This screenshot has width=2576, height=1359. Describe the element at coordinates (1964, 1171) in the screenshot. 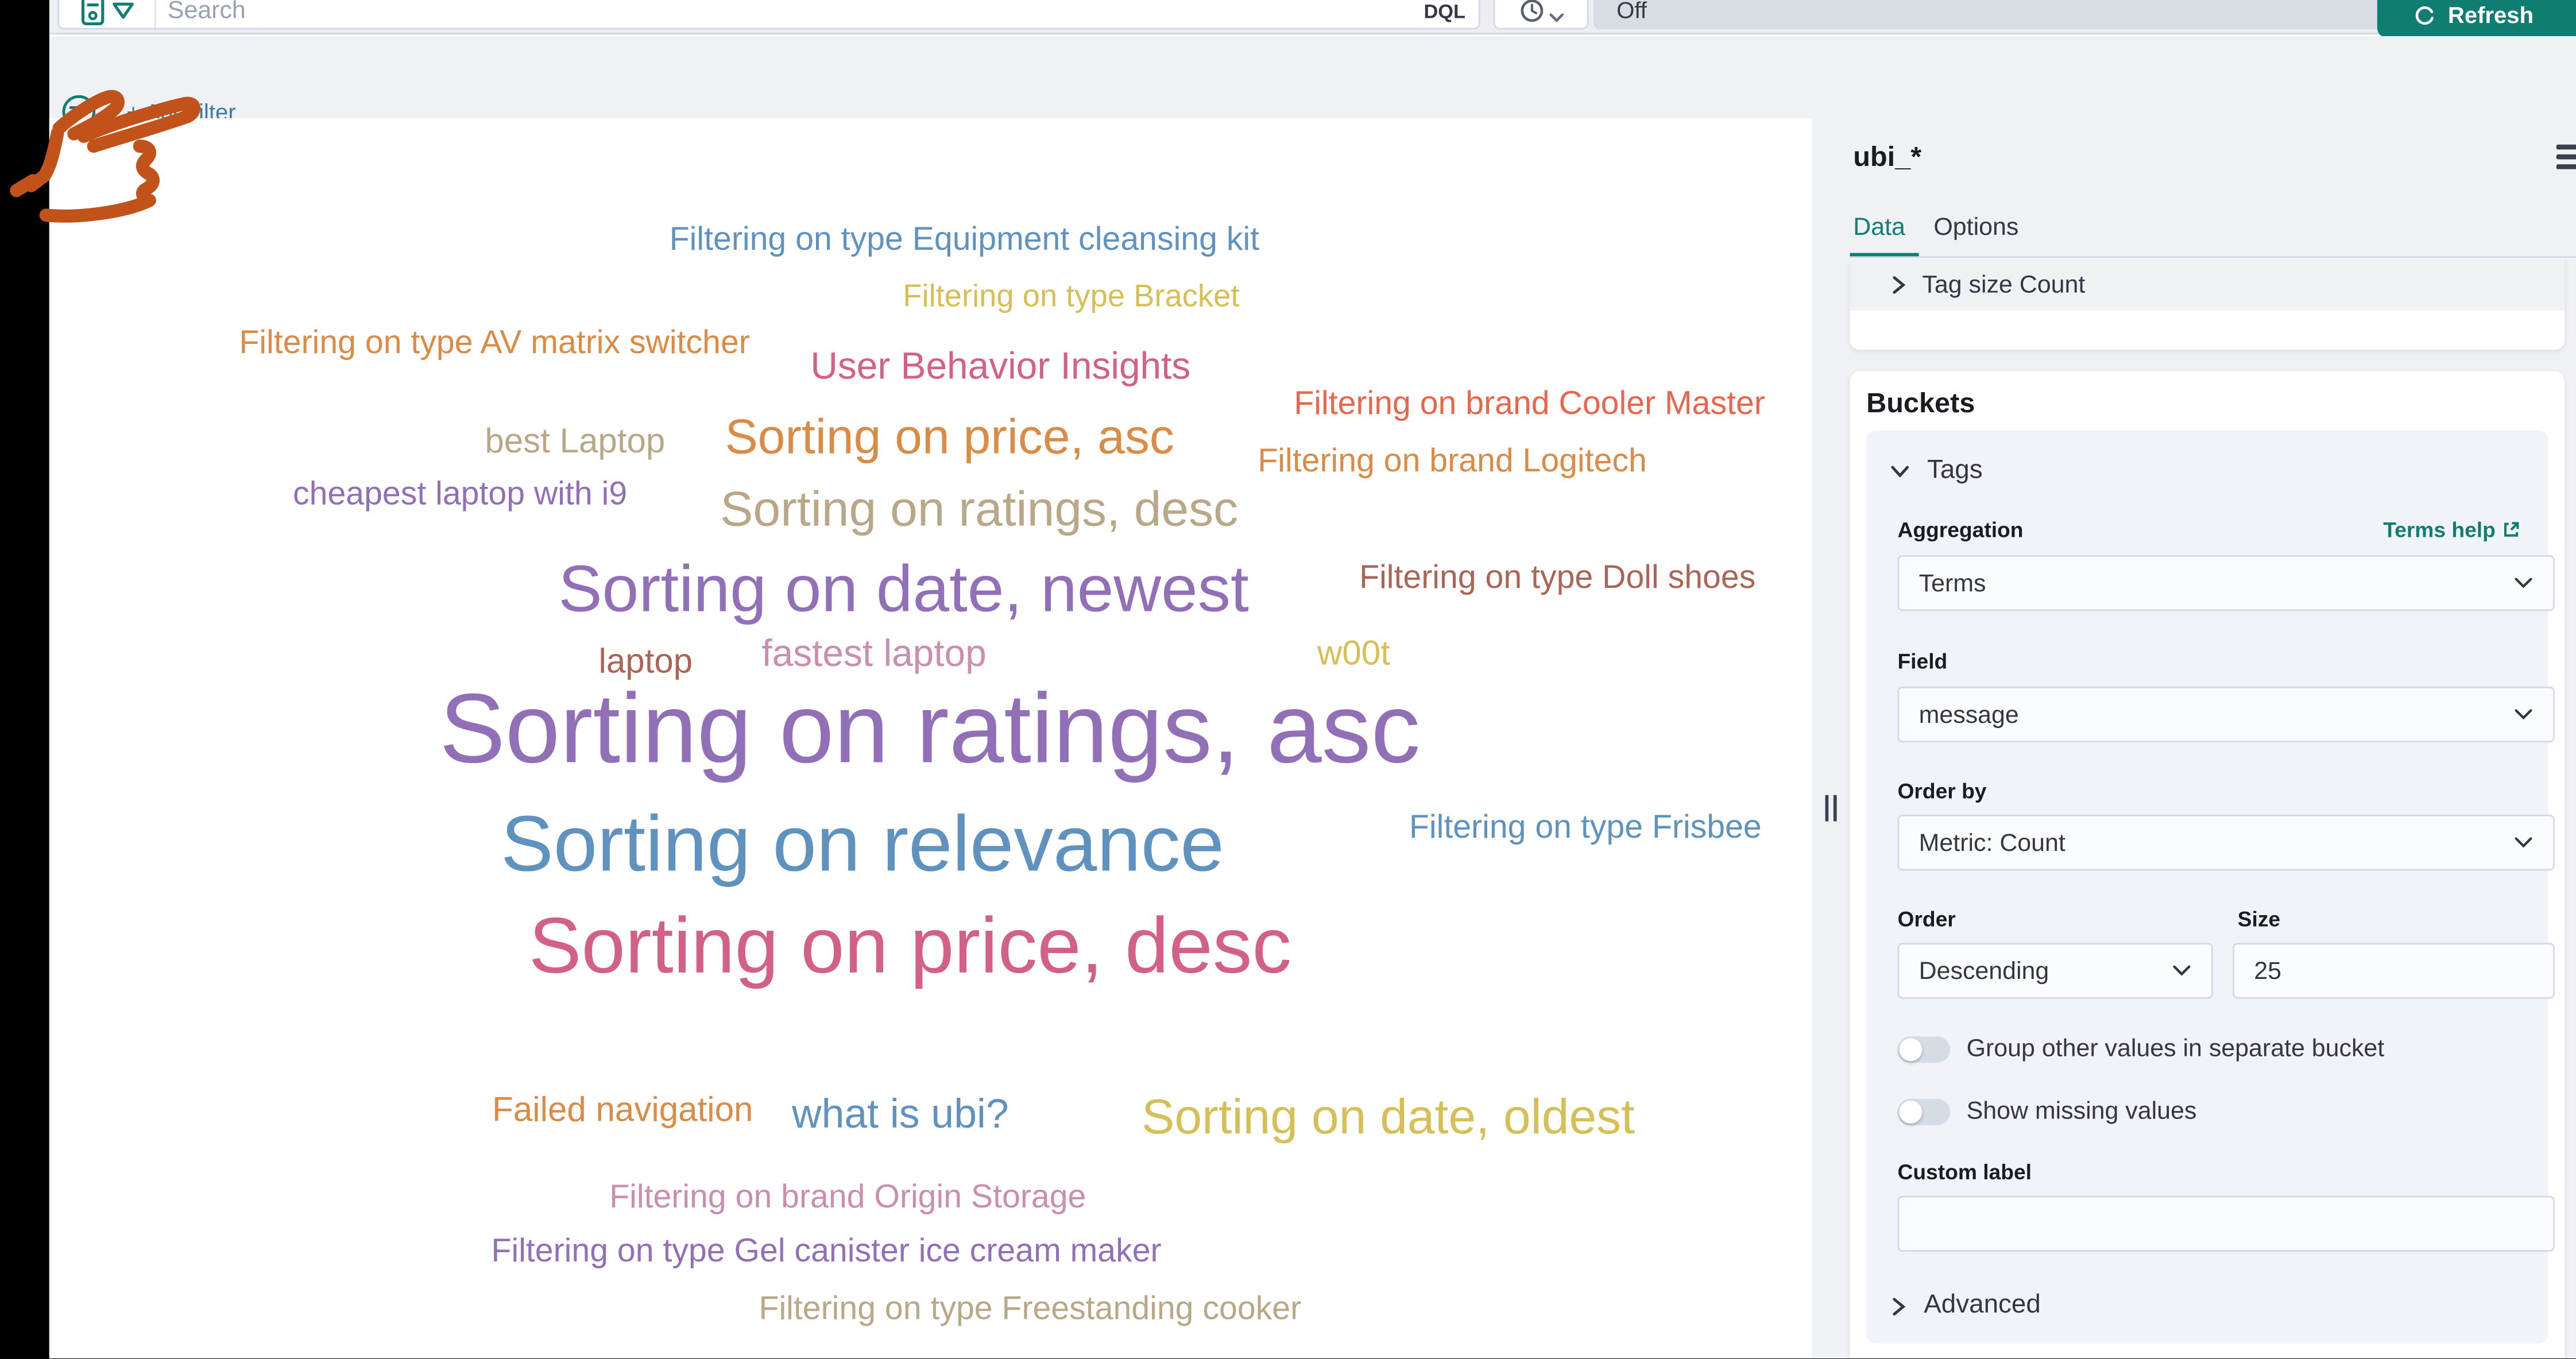

I see `custom-label-label: Custom label` at that location.